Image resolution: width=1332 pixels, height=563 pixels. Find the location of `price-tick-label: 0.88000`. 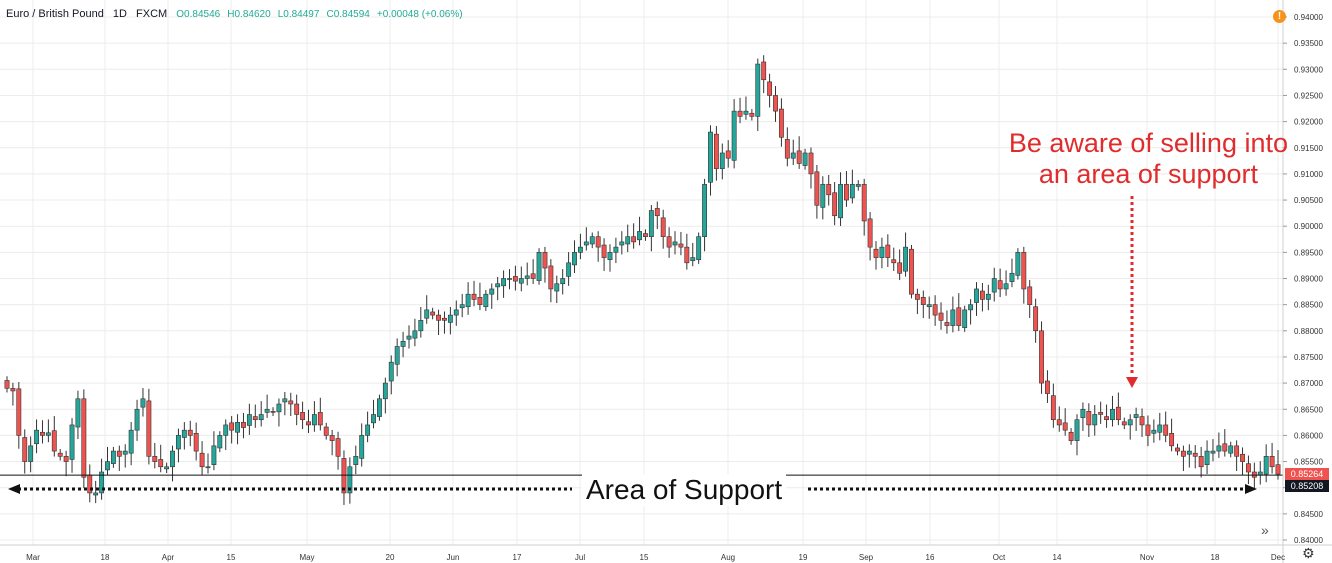

price-tick-label: 0.88000 is located at coordinates (1308, 331).